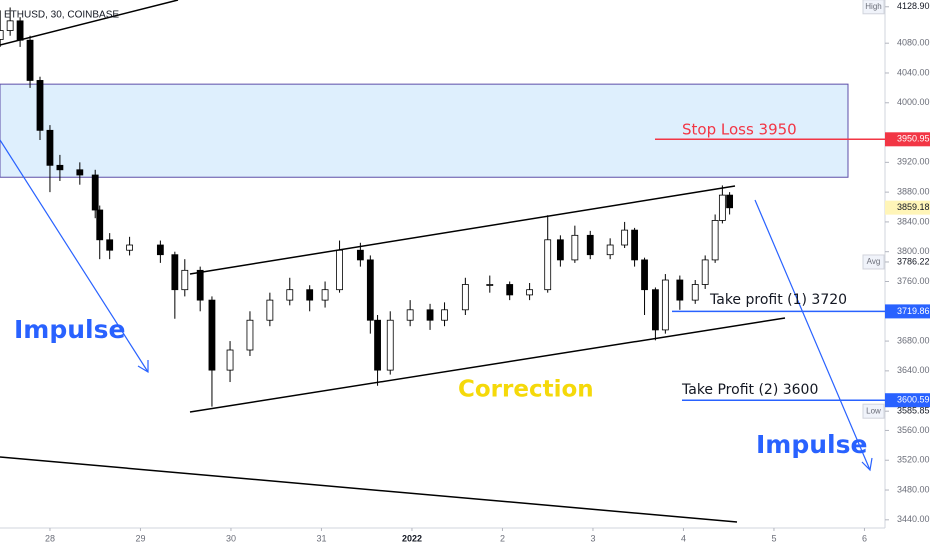 The width and height of the screenshot is (932, 550). I want to click on x-tick-label: 2022, so click(412, 538).